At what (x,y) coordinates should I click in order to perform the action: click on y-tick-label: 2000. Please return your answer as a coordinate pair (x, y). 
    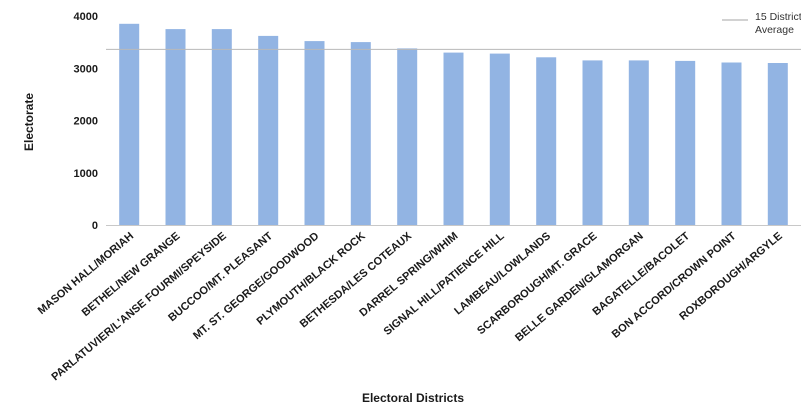
    Looking at the image, I should click on (86, 122).